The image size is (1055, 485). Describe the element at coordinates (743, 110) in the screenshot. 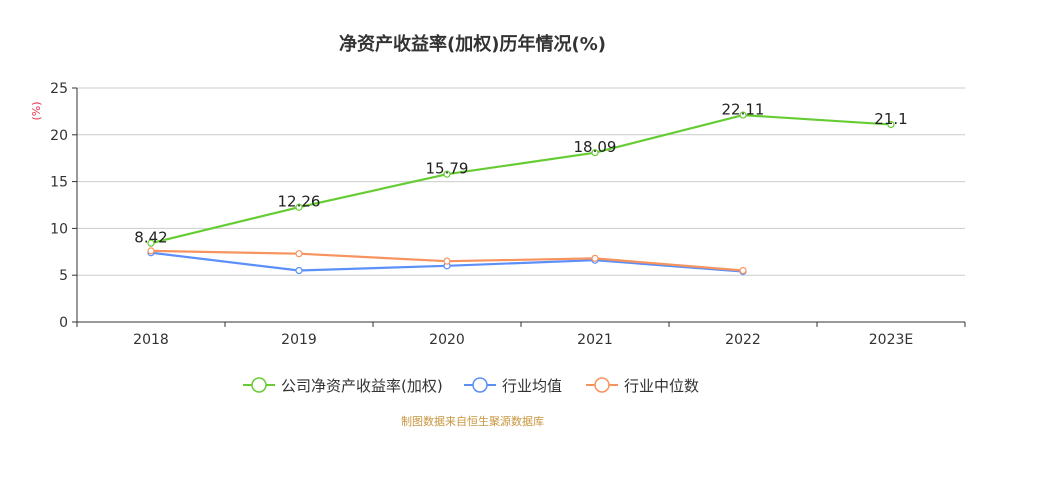

I see `data-label: 22.11` at that location.